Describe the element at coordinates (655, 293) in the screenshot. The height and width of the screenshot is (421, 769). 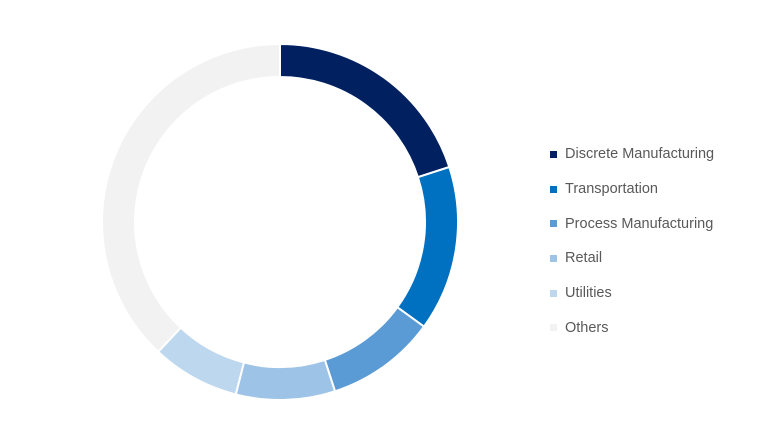
I see `legend-item: Utilities` at that location.